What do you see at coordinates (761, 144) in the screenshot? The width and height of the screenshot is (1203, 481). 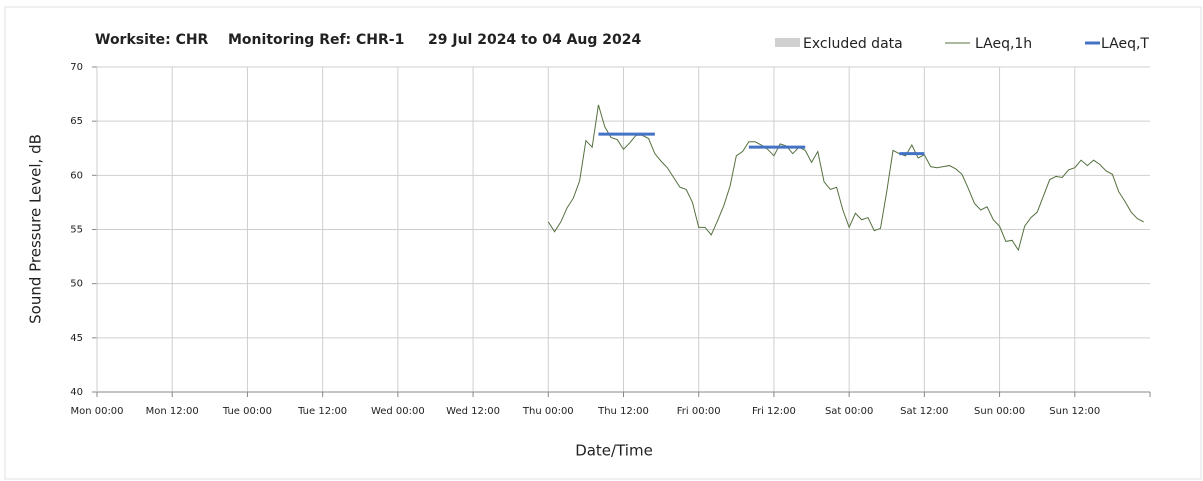 I see `series-line` at bounding box center [761, 144].